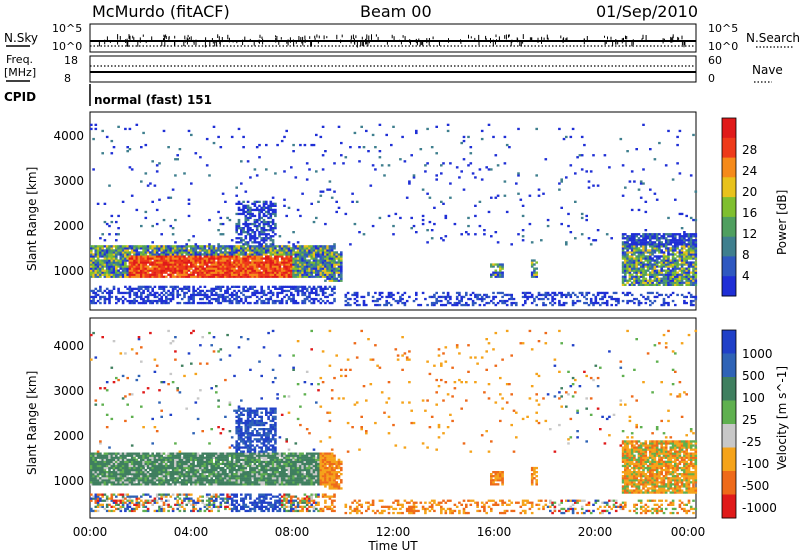  I want to click on nsky-tick-low: 10^0, so click(67, 46).